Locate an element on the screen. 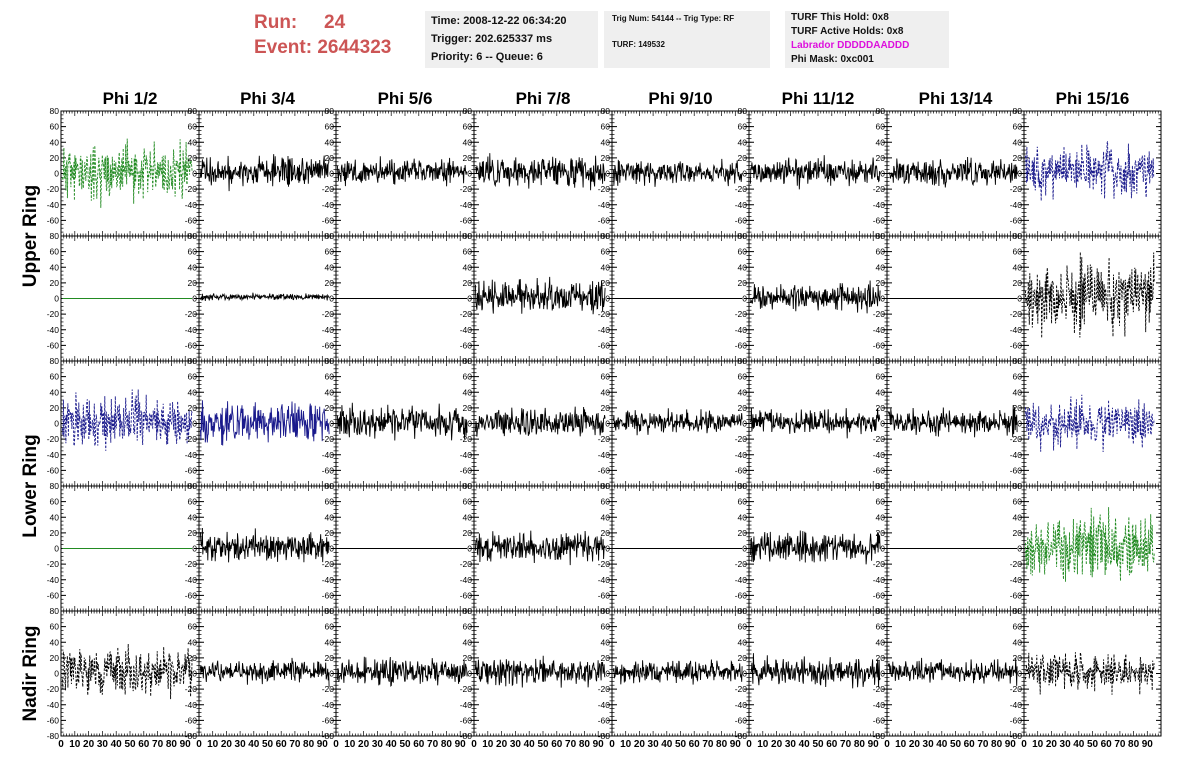  column-title: Phi 9/10 is located at coordinates (680, 98).